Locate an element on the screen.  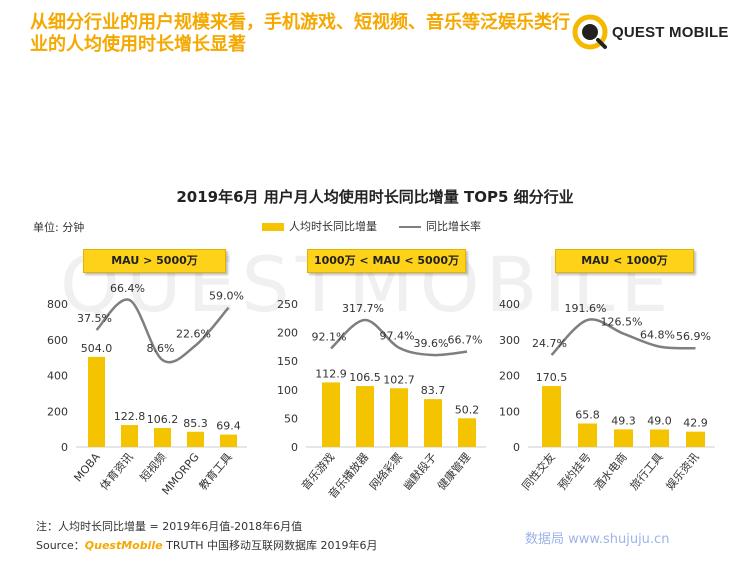
chart-title: 2019年6月 用户月人均使用时长同比增量 TOP5 细分行业 is located at coordinates (375, 197).